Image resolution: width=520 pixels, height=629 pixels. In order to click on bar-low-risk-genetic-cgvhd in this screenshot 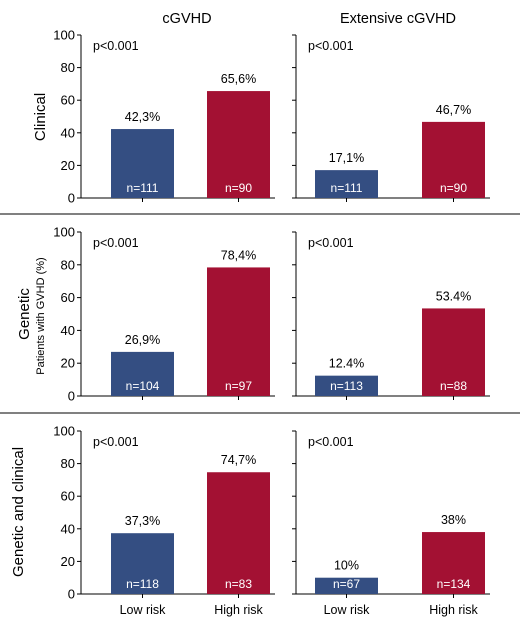, I will do `click(142, 373)`.